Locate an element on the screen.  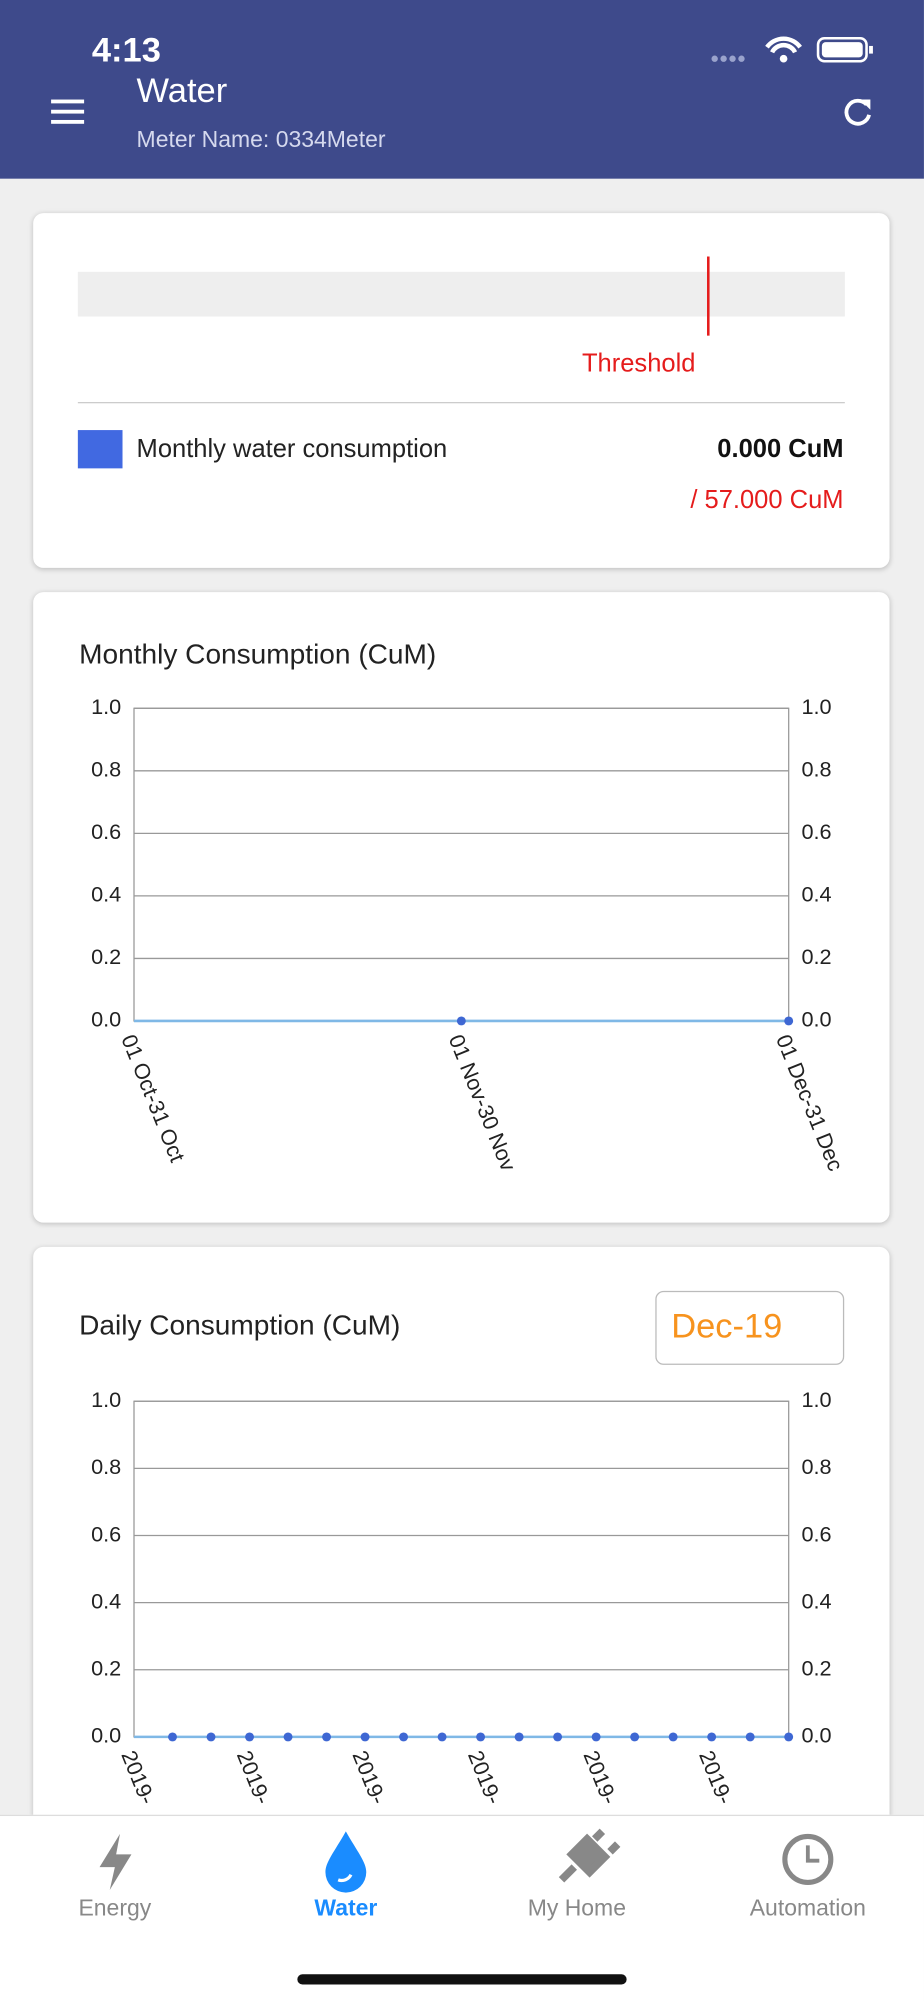
threshold-label: Threshold is located at coordinates (638, 363).